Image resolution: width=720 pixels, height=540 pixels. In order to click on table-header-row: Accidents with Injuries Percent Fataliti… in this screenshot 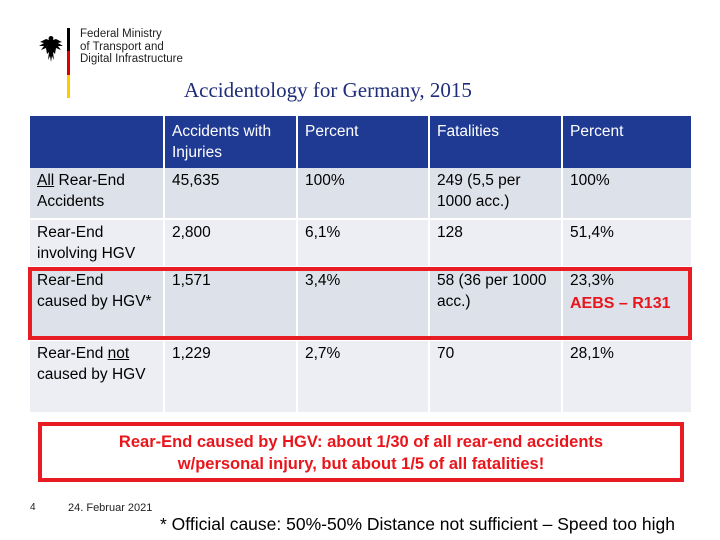, I will do `click(361, 142)`.